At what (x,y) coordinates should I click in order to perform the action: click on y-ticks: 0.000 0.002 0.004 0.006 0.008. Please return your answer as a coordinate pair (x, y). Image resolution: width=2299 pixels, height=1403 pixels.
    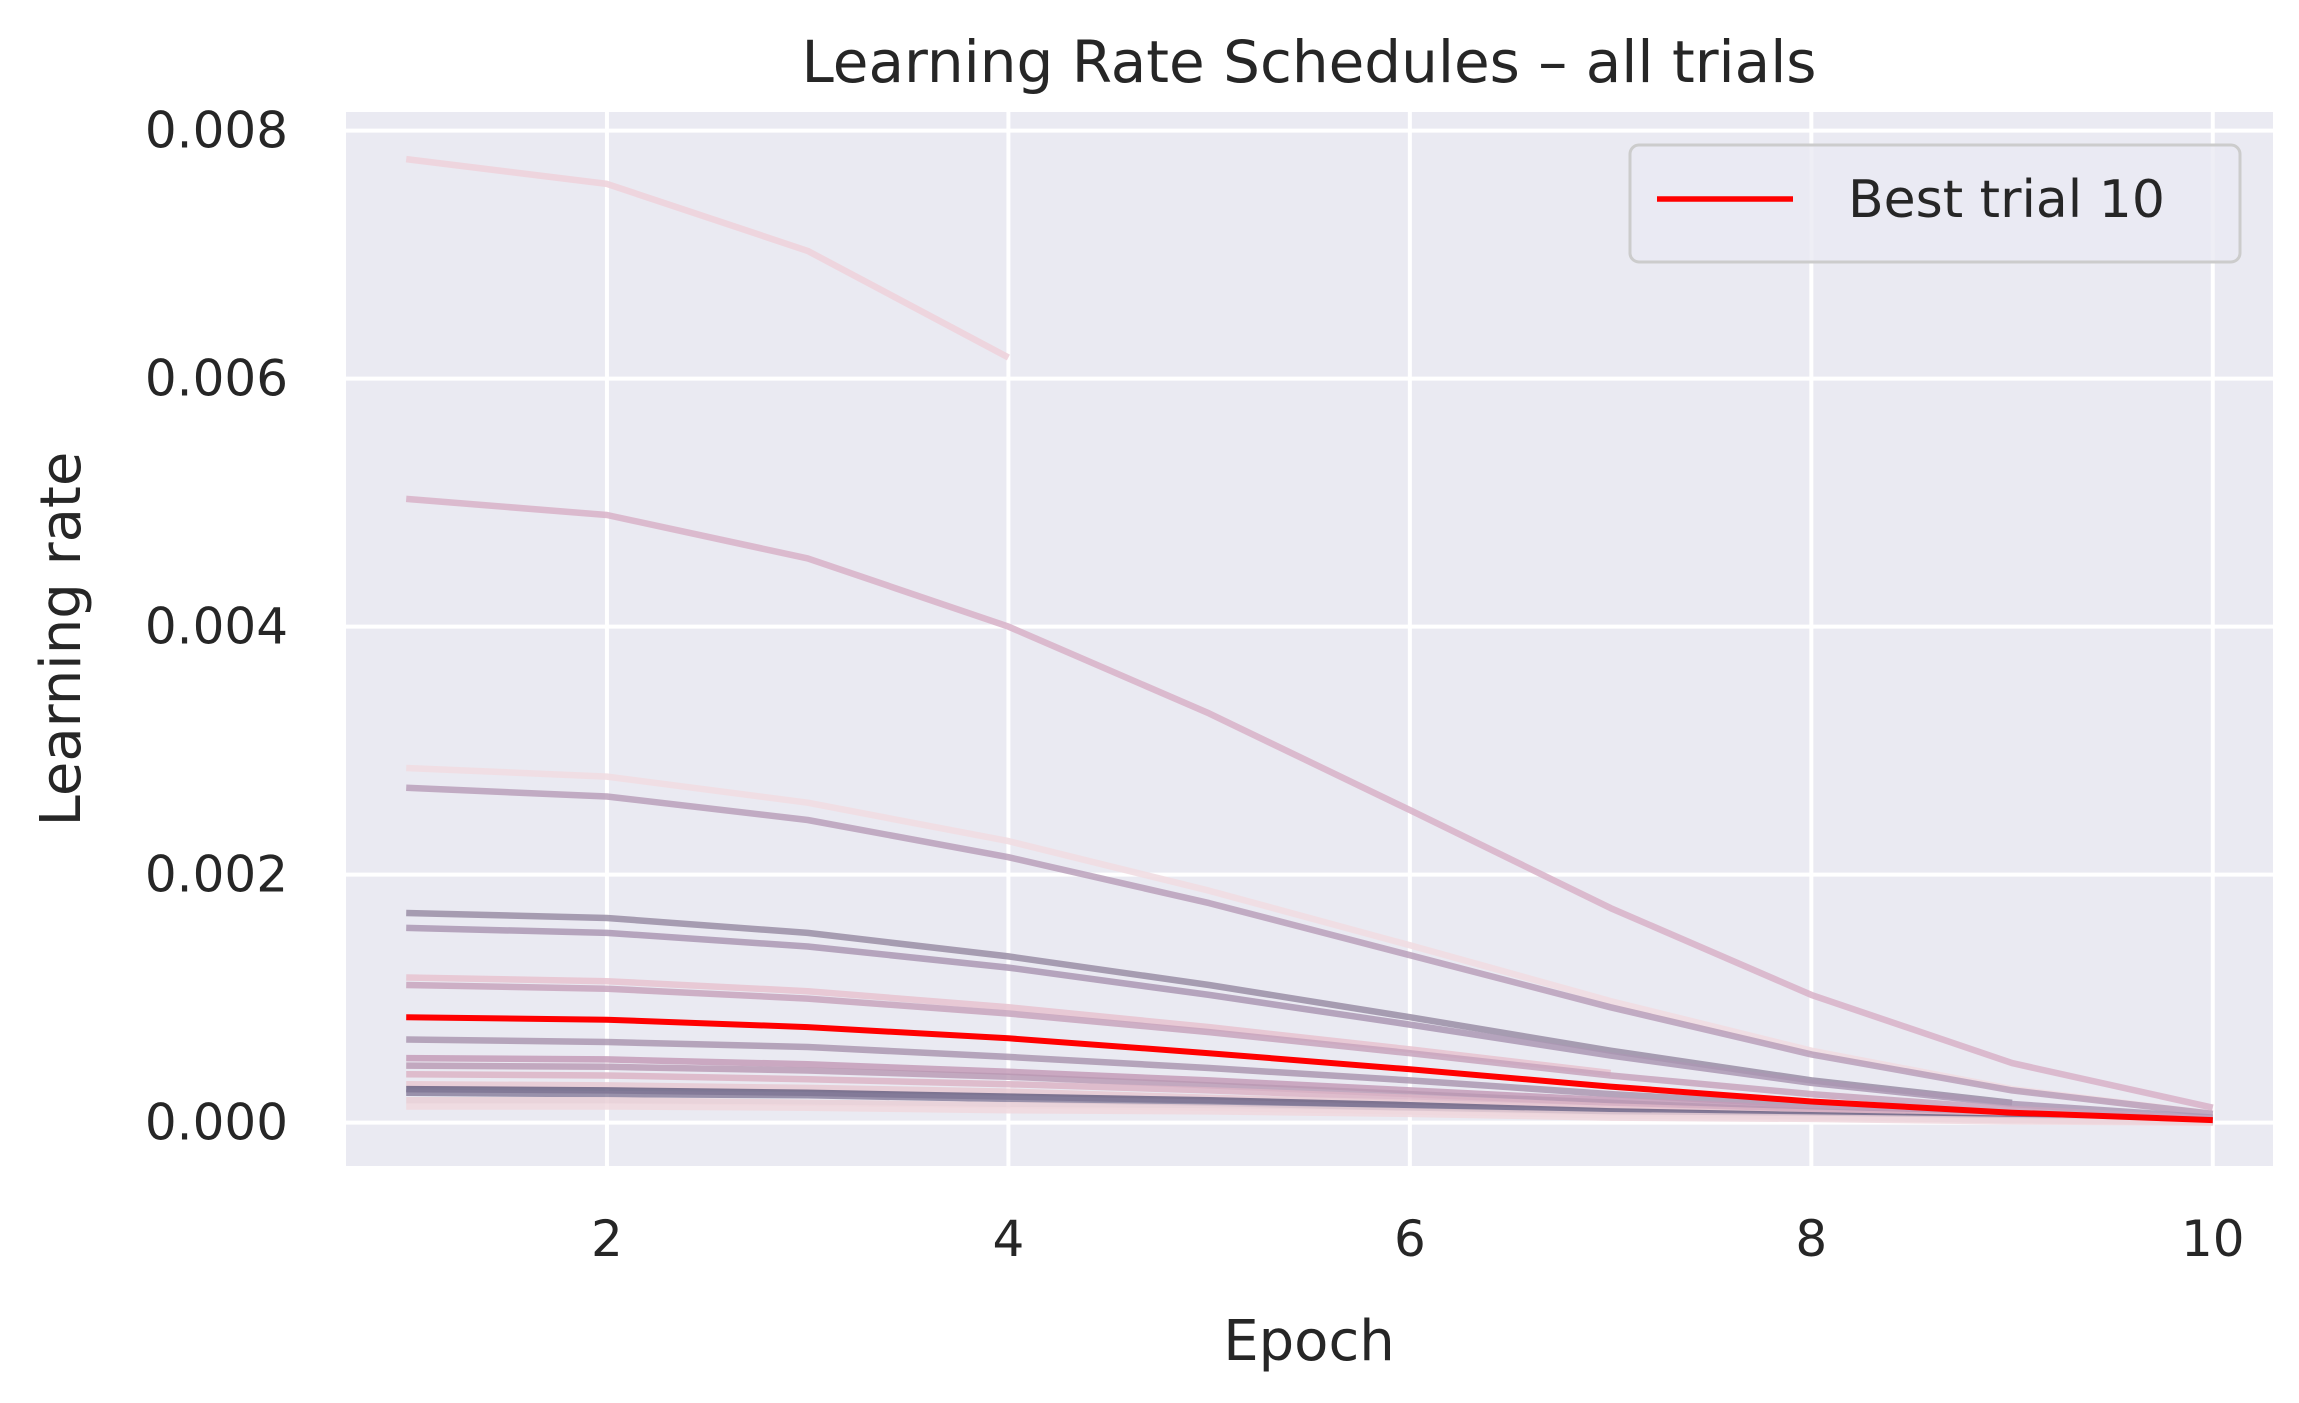
    Looking at the image, I should click on (216, 627).